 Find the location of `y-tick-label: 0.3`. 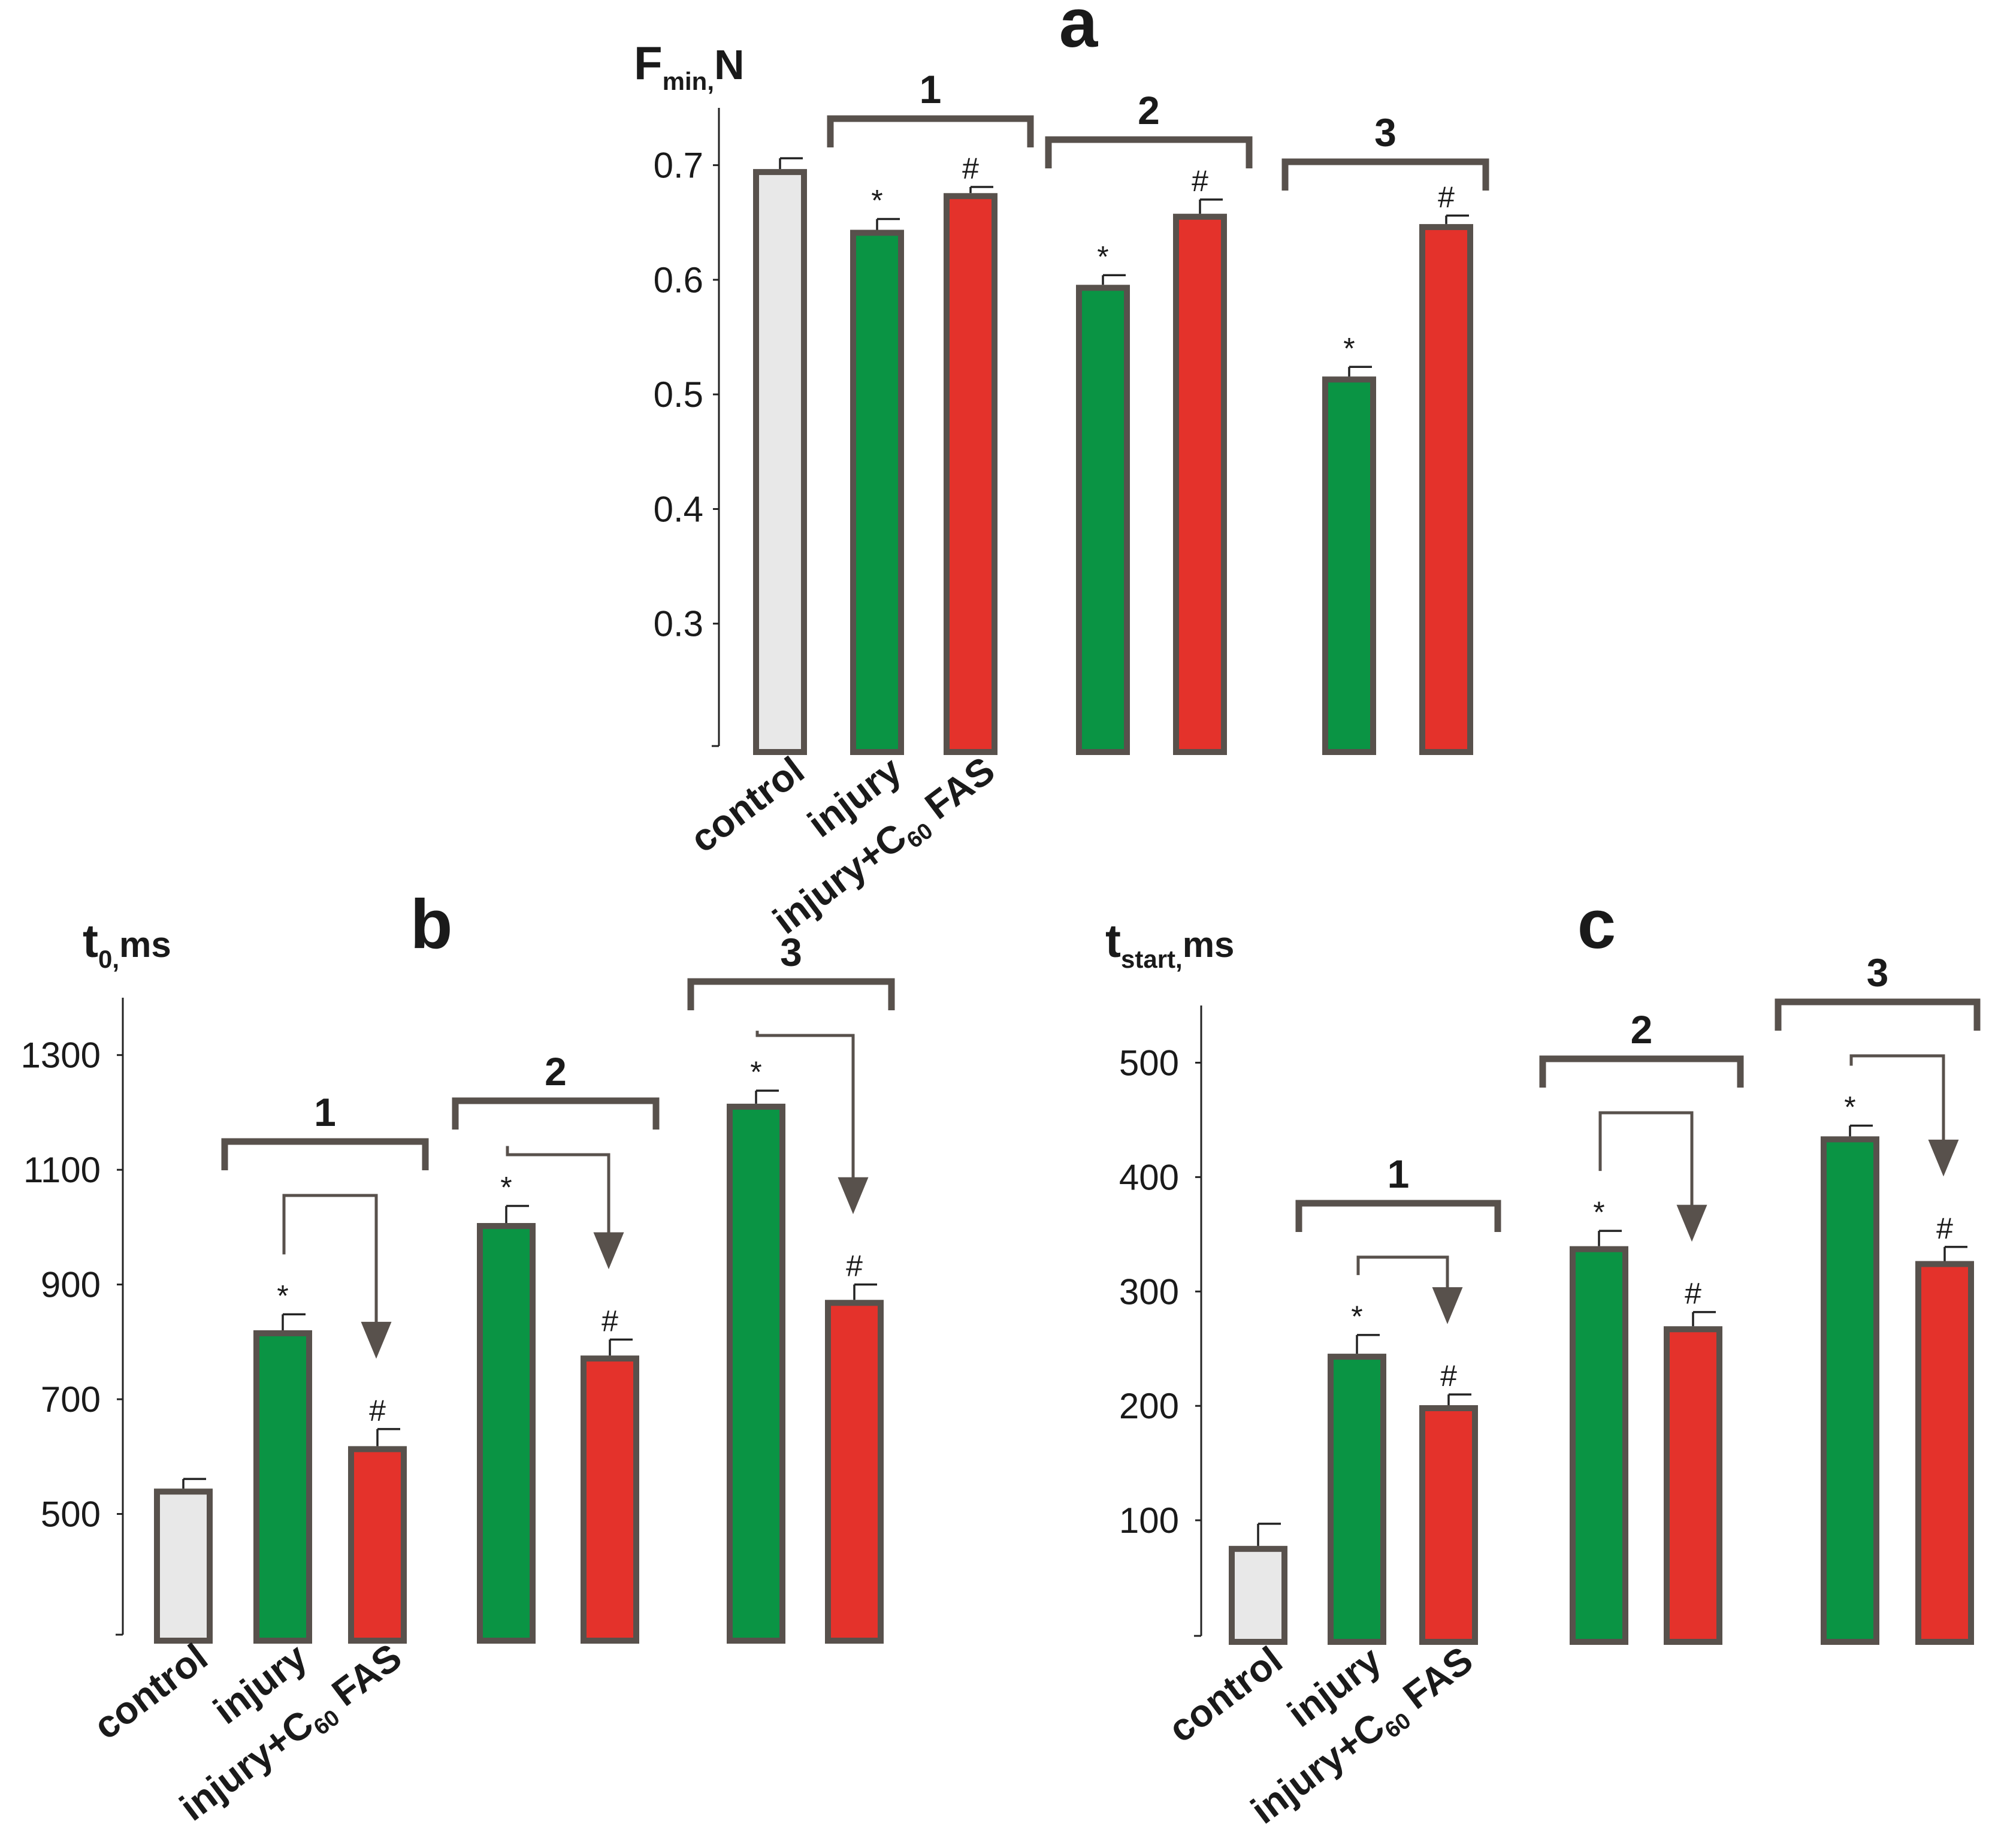

y-tick-label: 0.3 is located at coordinates (678, 624).